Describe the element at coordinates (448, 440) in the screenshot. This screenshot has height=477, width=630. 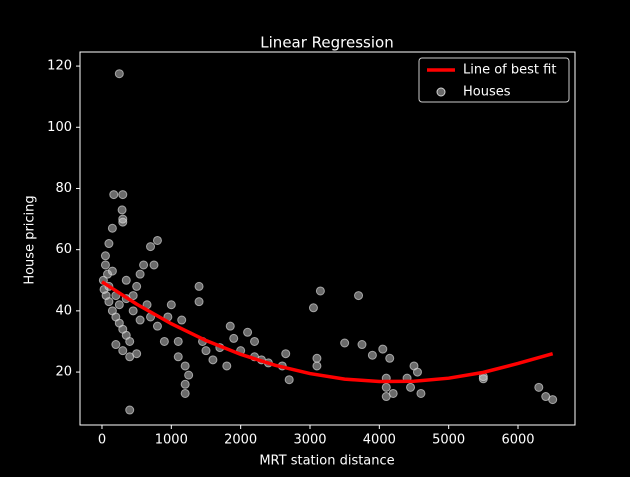
I see `x-tick-label: 5000` at that location.